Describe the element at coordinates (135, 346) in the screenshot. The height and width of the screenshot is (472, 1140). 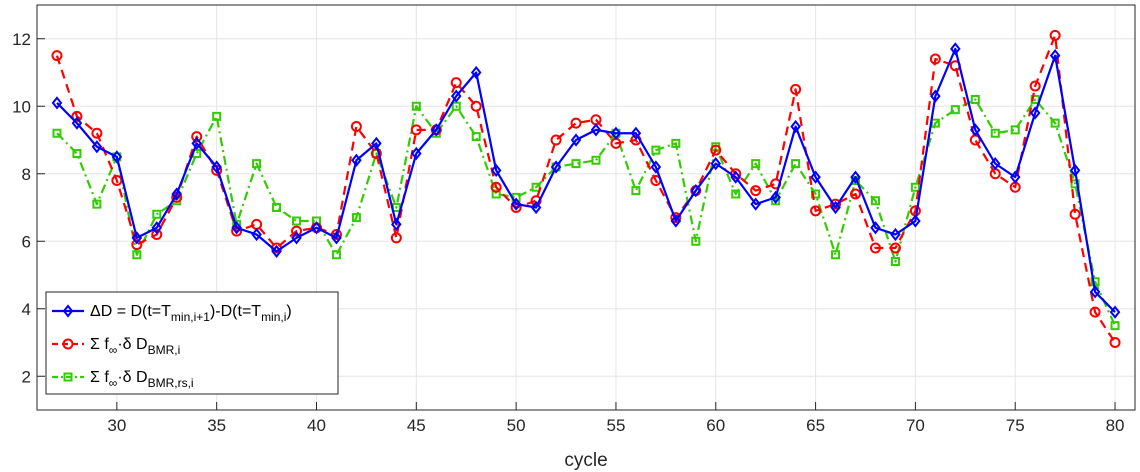
I see `legend-label: Σ f∞·δ DBMR,i` at that location.